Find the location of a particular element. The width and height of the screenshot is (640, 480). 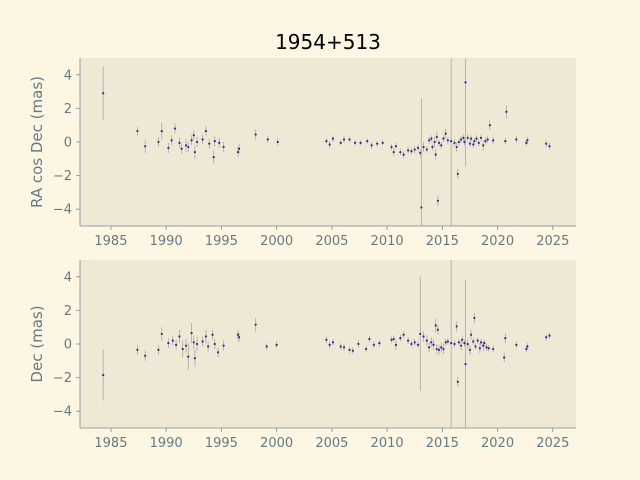

y-tick-label: 0 is located at coordinates (68, 345).